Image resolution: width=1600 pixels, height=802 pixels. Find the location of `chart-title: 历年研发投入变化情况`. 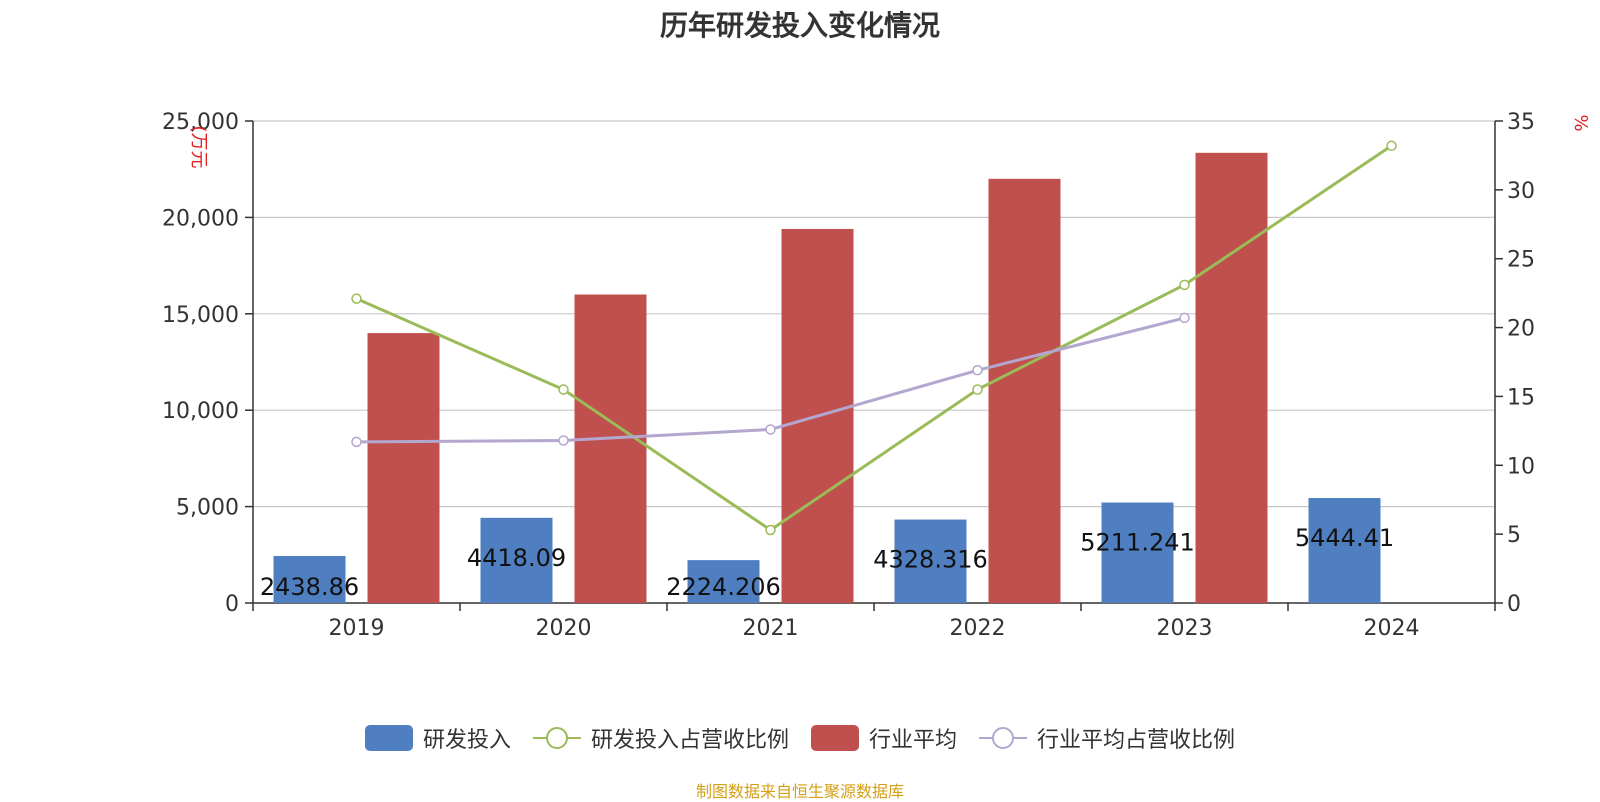

chart-title: 历年研发投入变化情况 is located at coordinates (799, 25).